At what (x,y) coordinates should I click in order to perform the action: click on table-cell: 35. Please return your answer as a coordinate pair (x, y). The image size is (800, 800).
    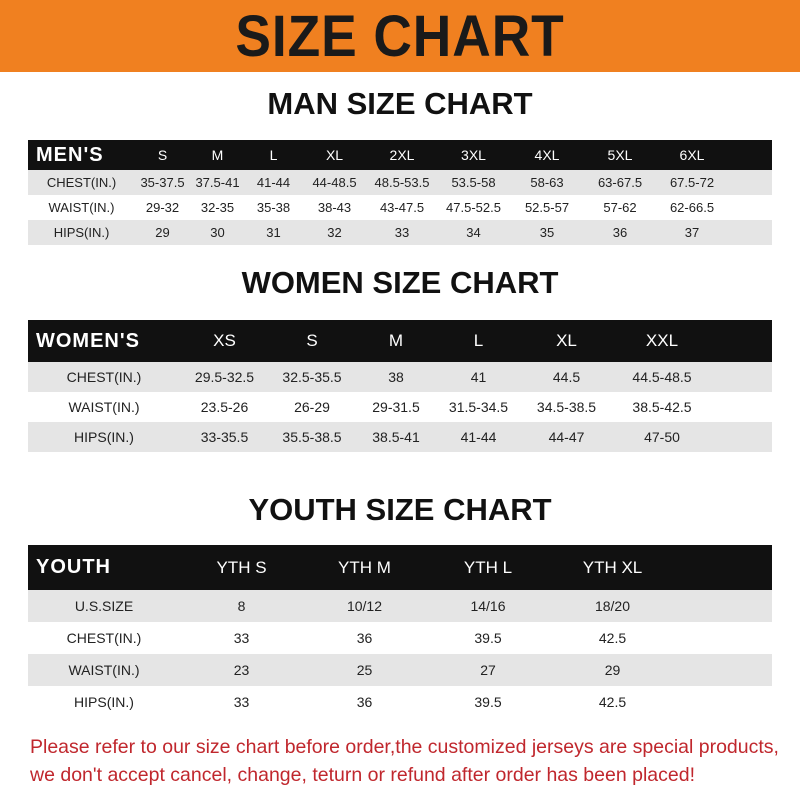
    Looking at the image, I should click on (547, 232).